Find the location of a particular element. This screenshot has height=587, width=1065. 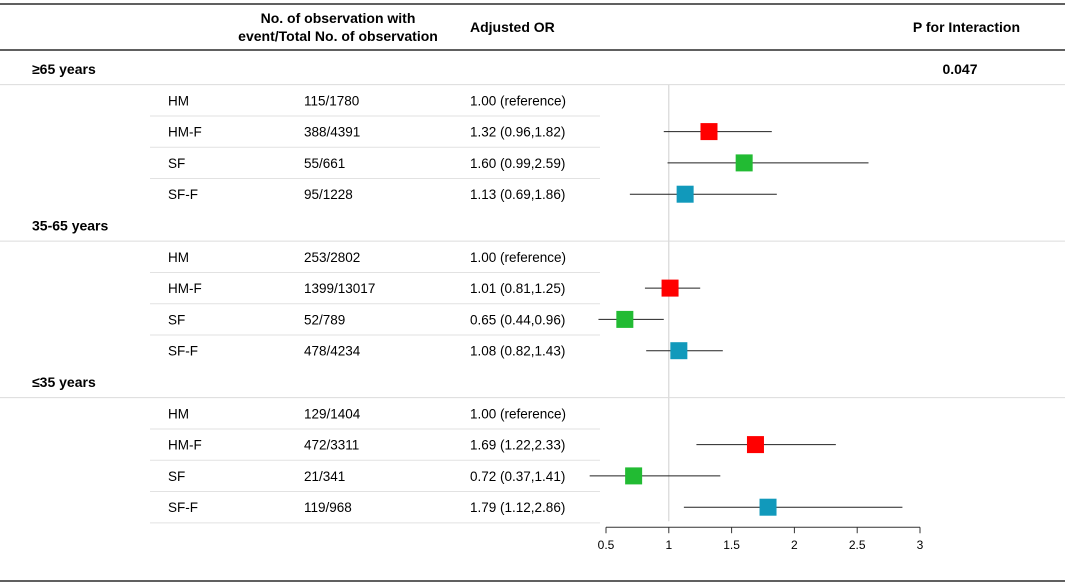

row-observations: 115/1780 is located at coordinates (331, 100).